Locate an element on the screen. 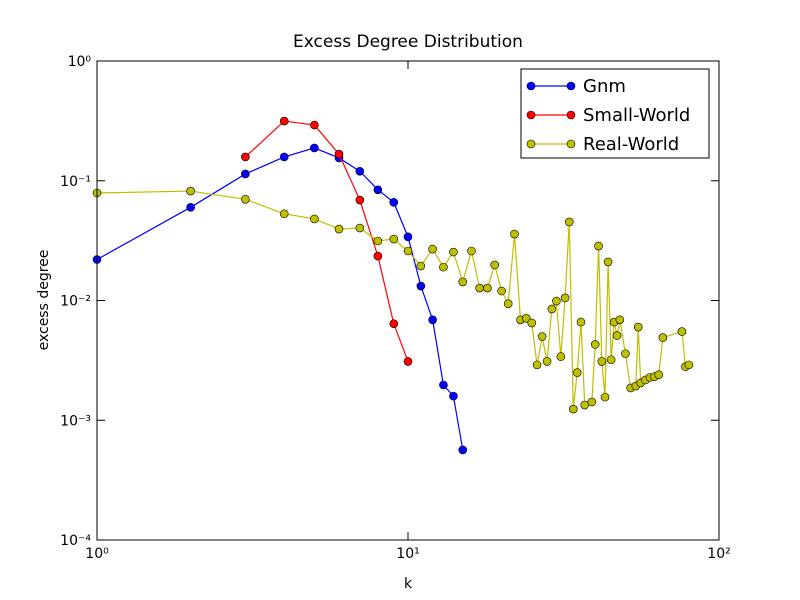 The height and width of the screenshot is (600, 800). legend-box is located at coordinates (615, 113).